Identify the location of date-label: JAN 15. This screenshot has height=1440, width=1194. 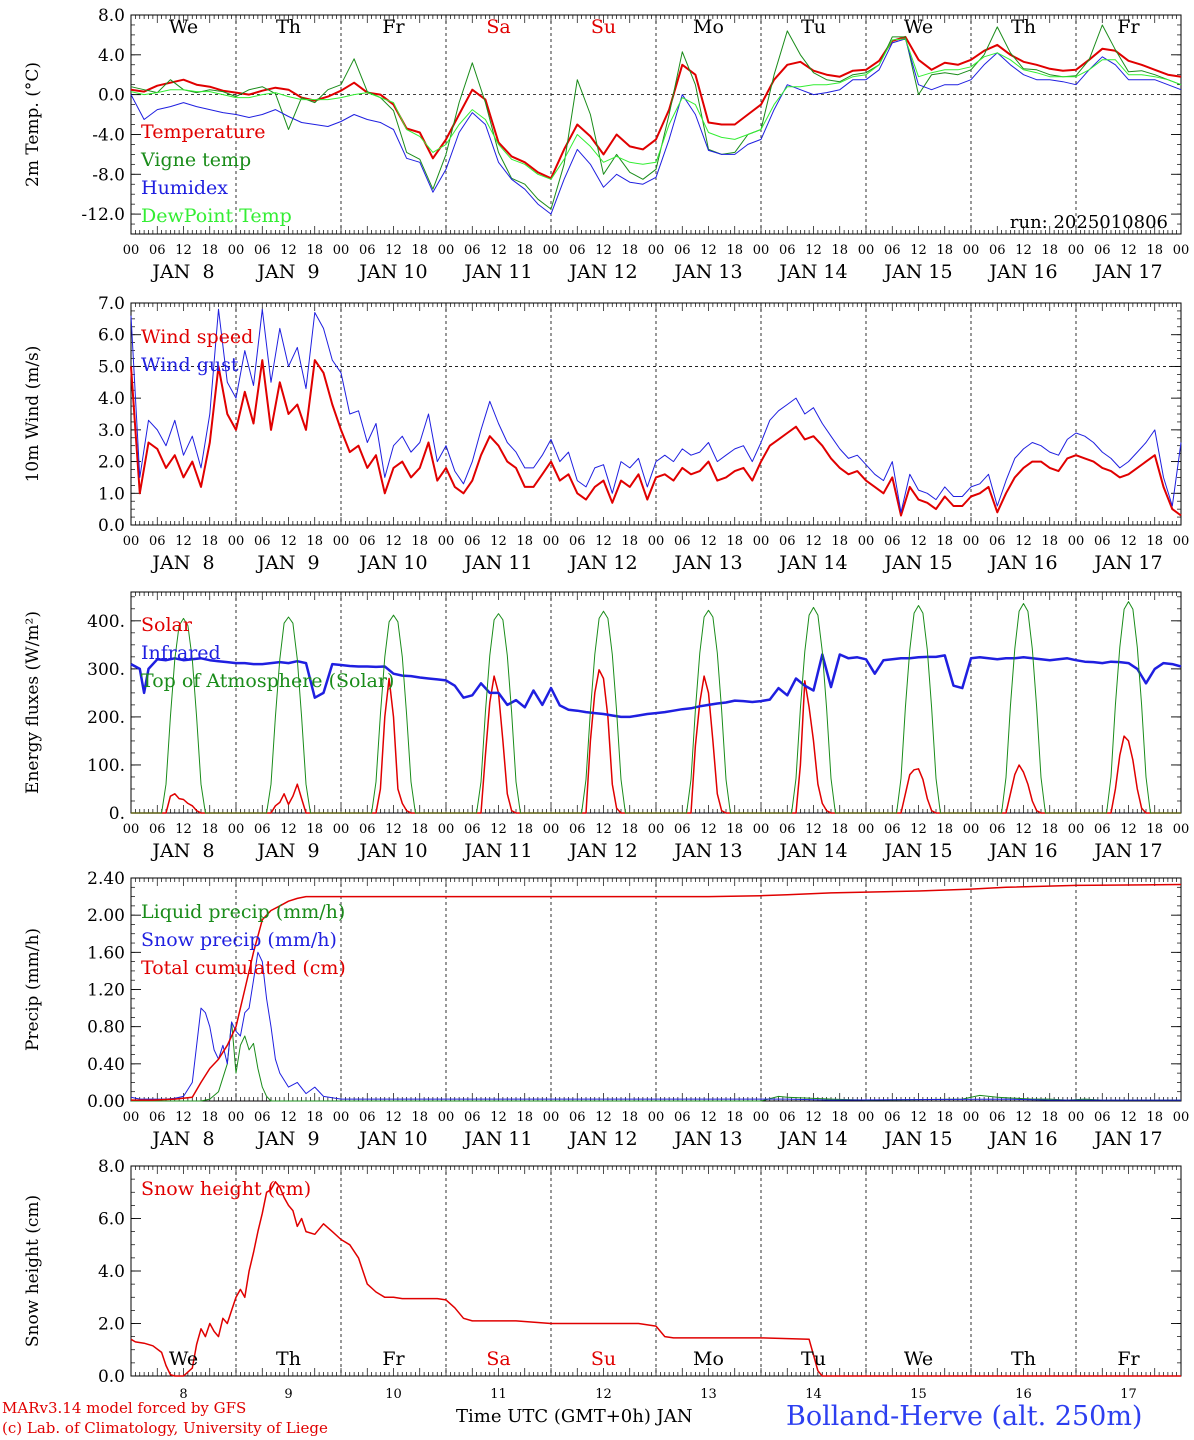
(917, 563).